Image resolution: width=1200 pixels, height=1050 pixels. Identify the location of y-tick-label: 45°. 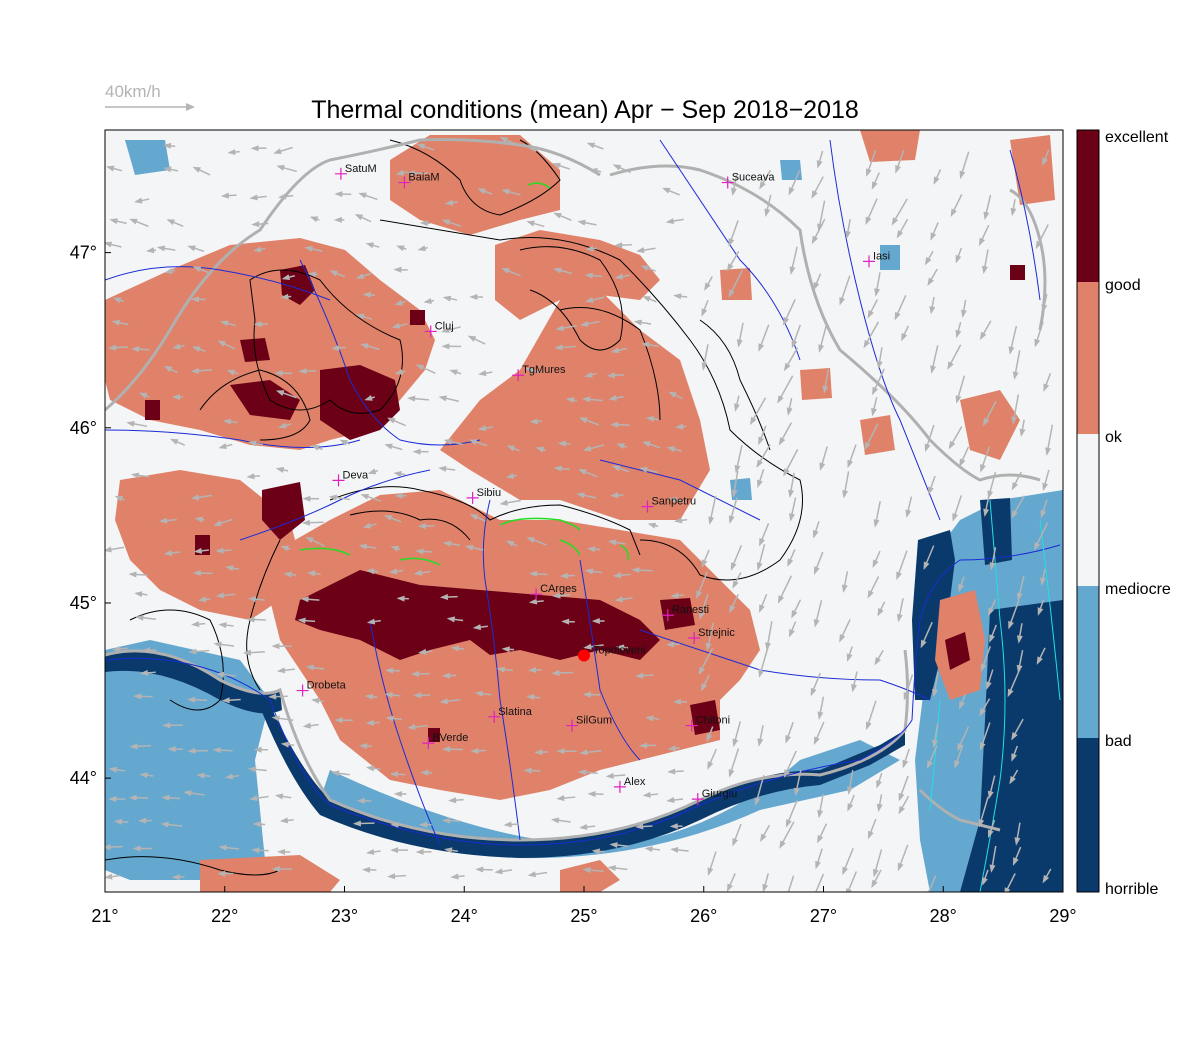
(83, 603).